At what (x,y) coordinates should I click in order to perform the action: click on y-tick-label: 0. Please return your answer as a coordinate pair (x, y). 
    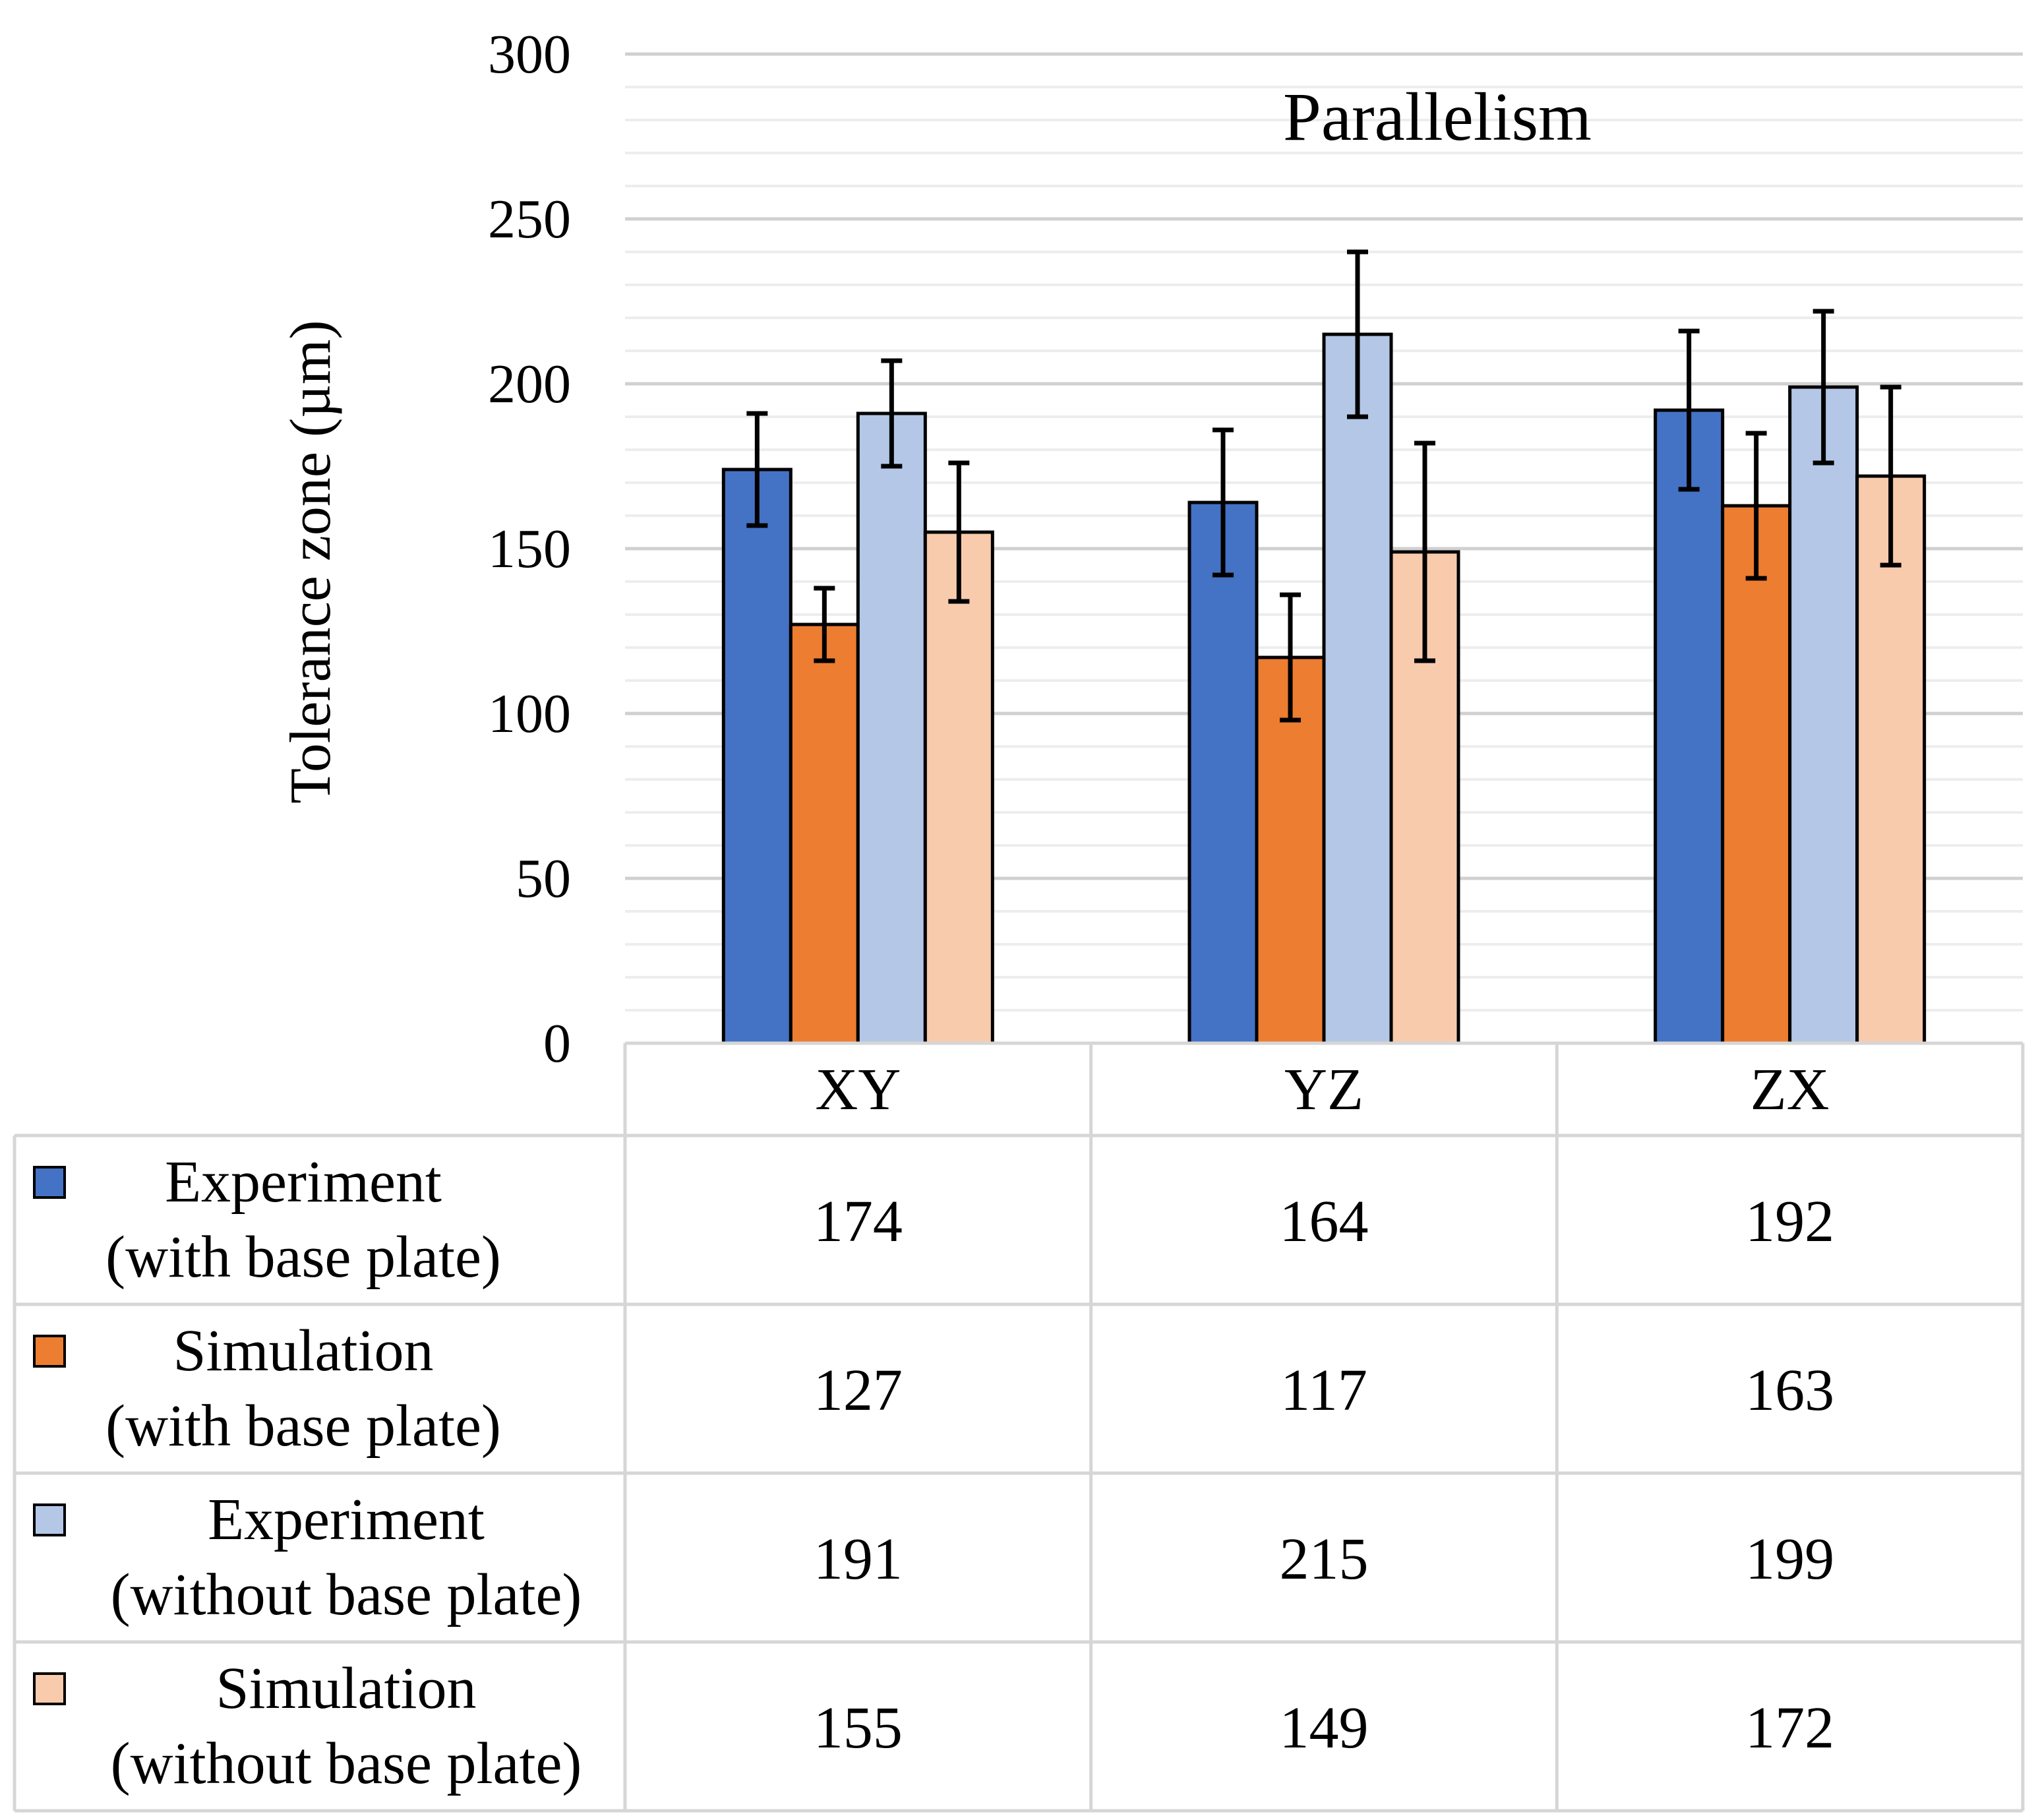
    Looking at the image, I should click on (557, 1043).